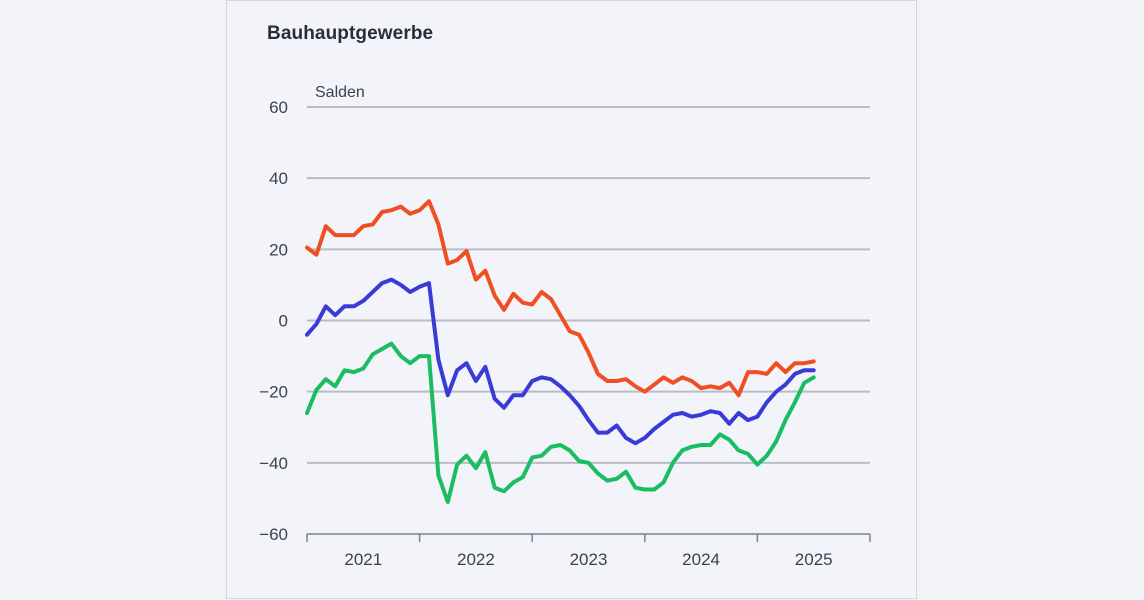  Describe the element at coordinates (476, 559) in the screenshot. I see `x-tick-label: 2022` at that location.